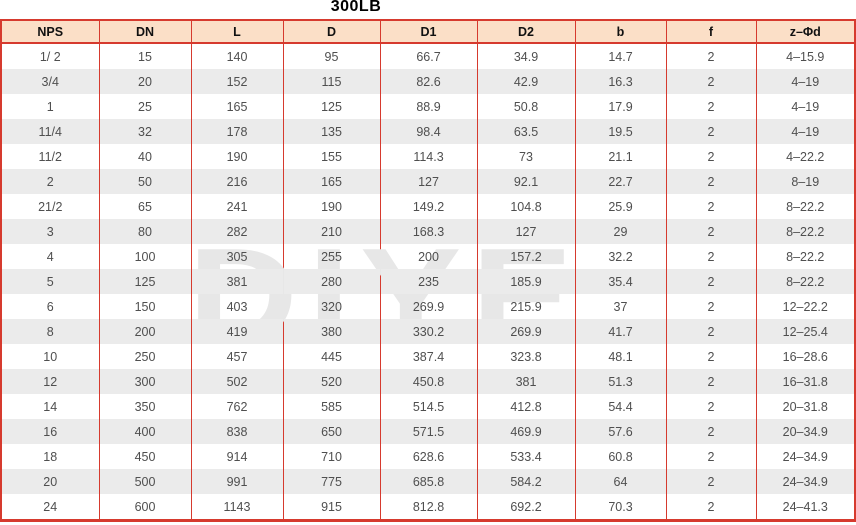  I want to click on table-cell: 114.3, so click(428, 156).